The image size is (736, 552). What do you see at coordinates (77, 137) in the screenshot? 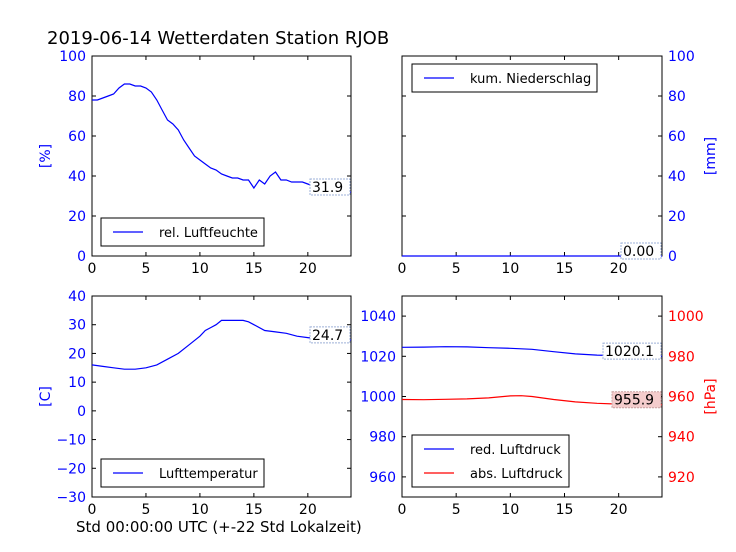
I see `y-tick-label: 60` at bounding box center [77, 137].